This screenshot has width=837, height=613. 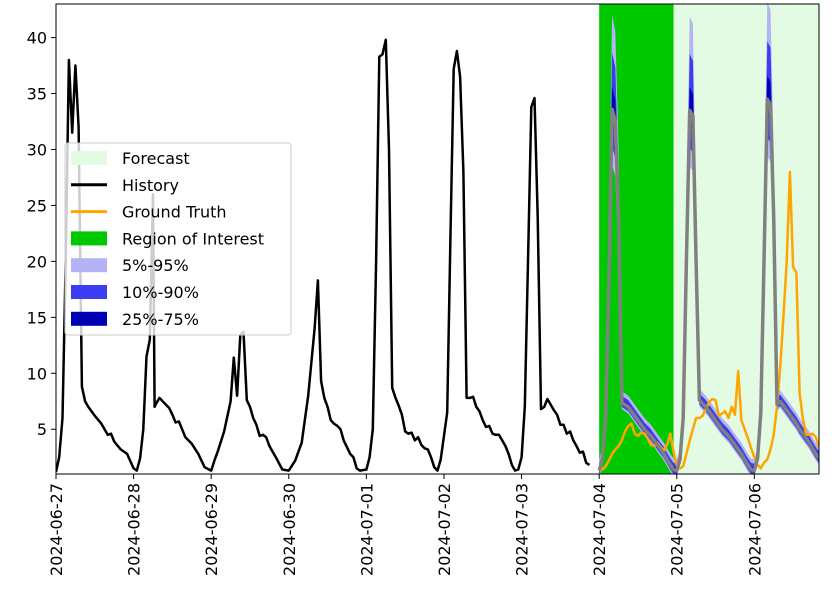 I want to click on legend-region-of-interest-label: Region of Interest, so click(x=193, y=238).